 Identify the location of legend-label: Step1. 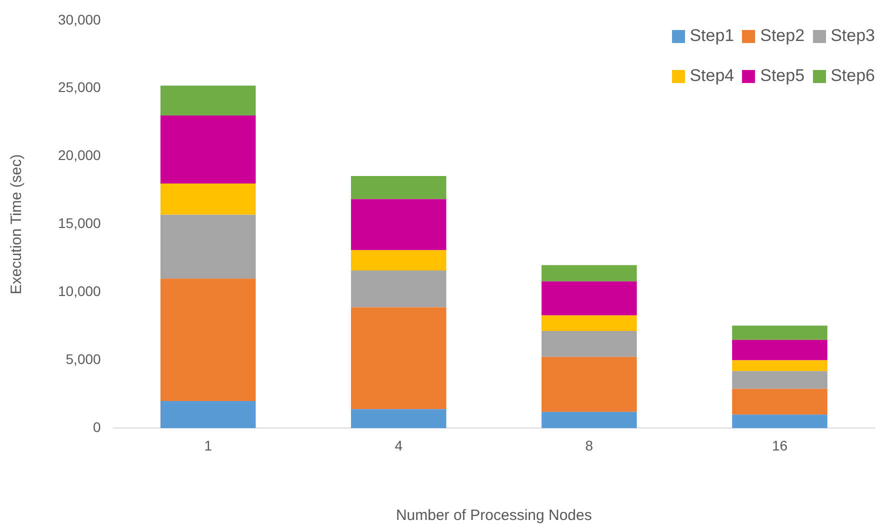
(712, 36).